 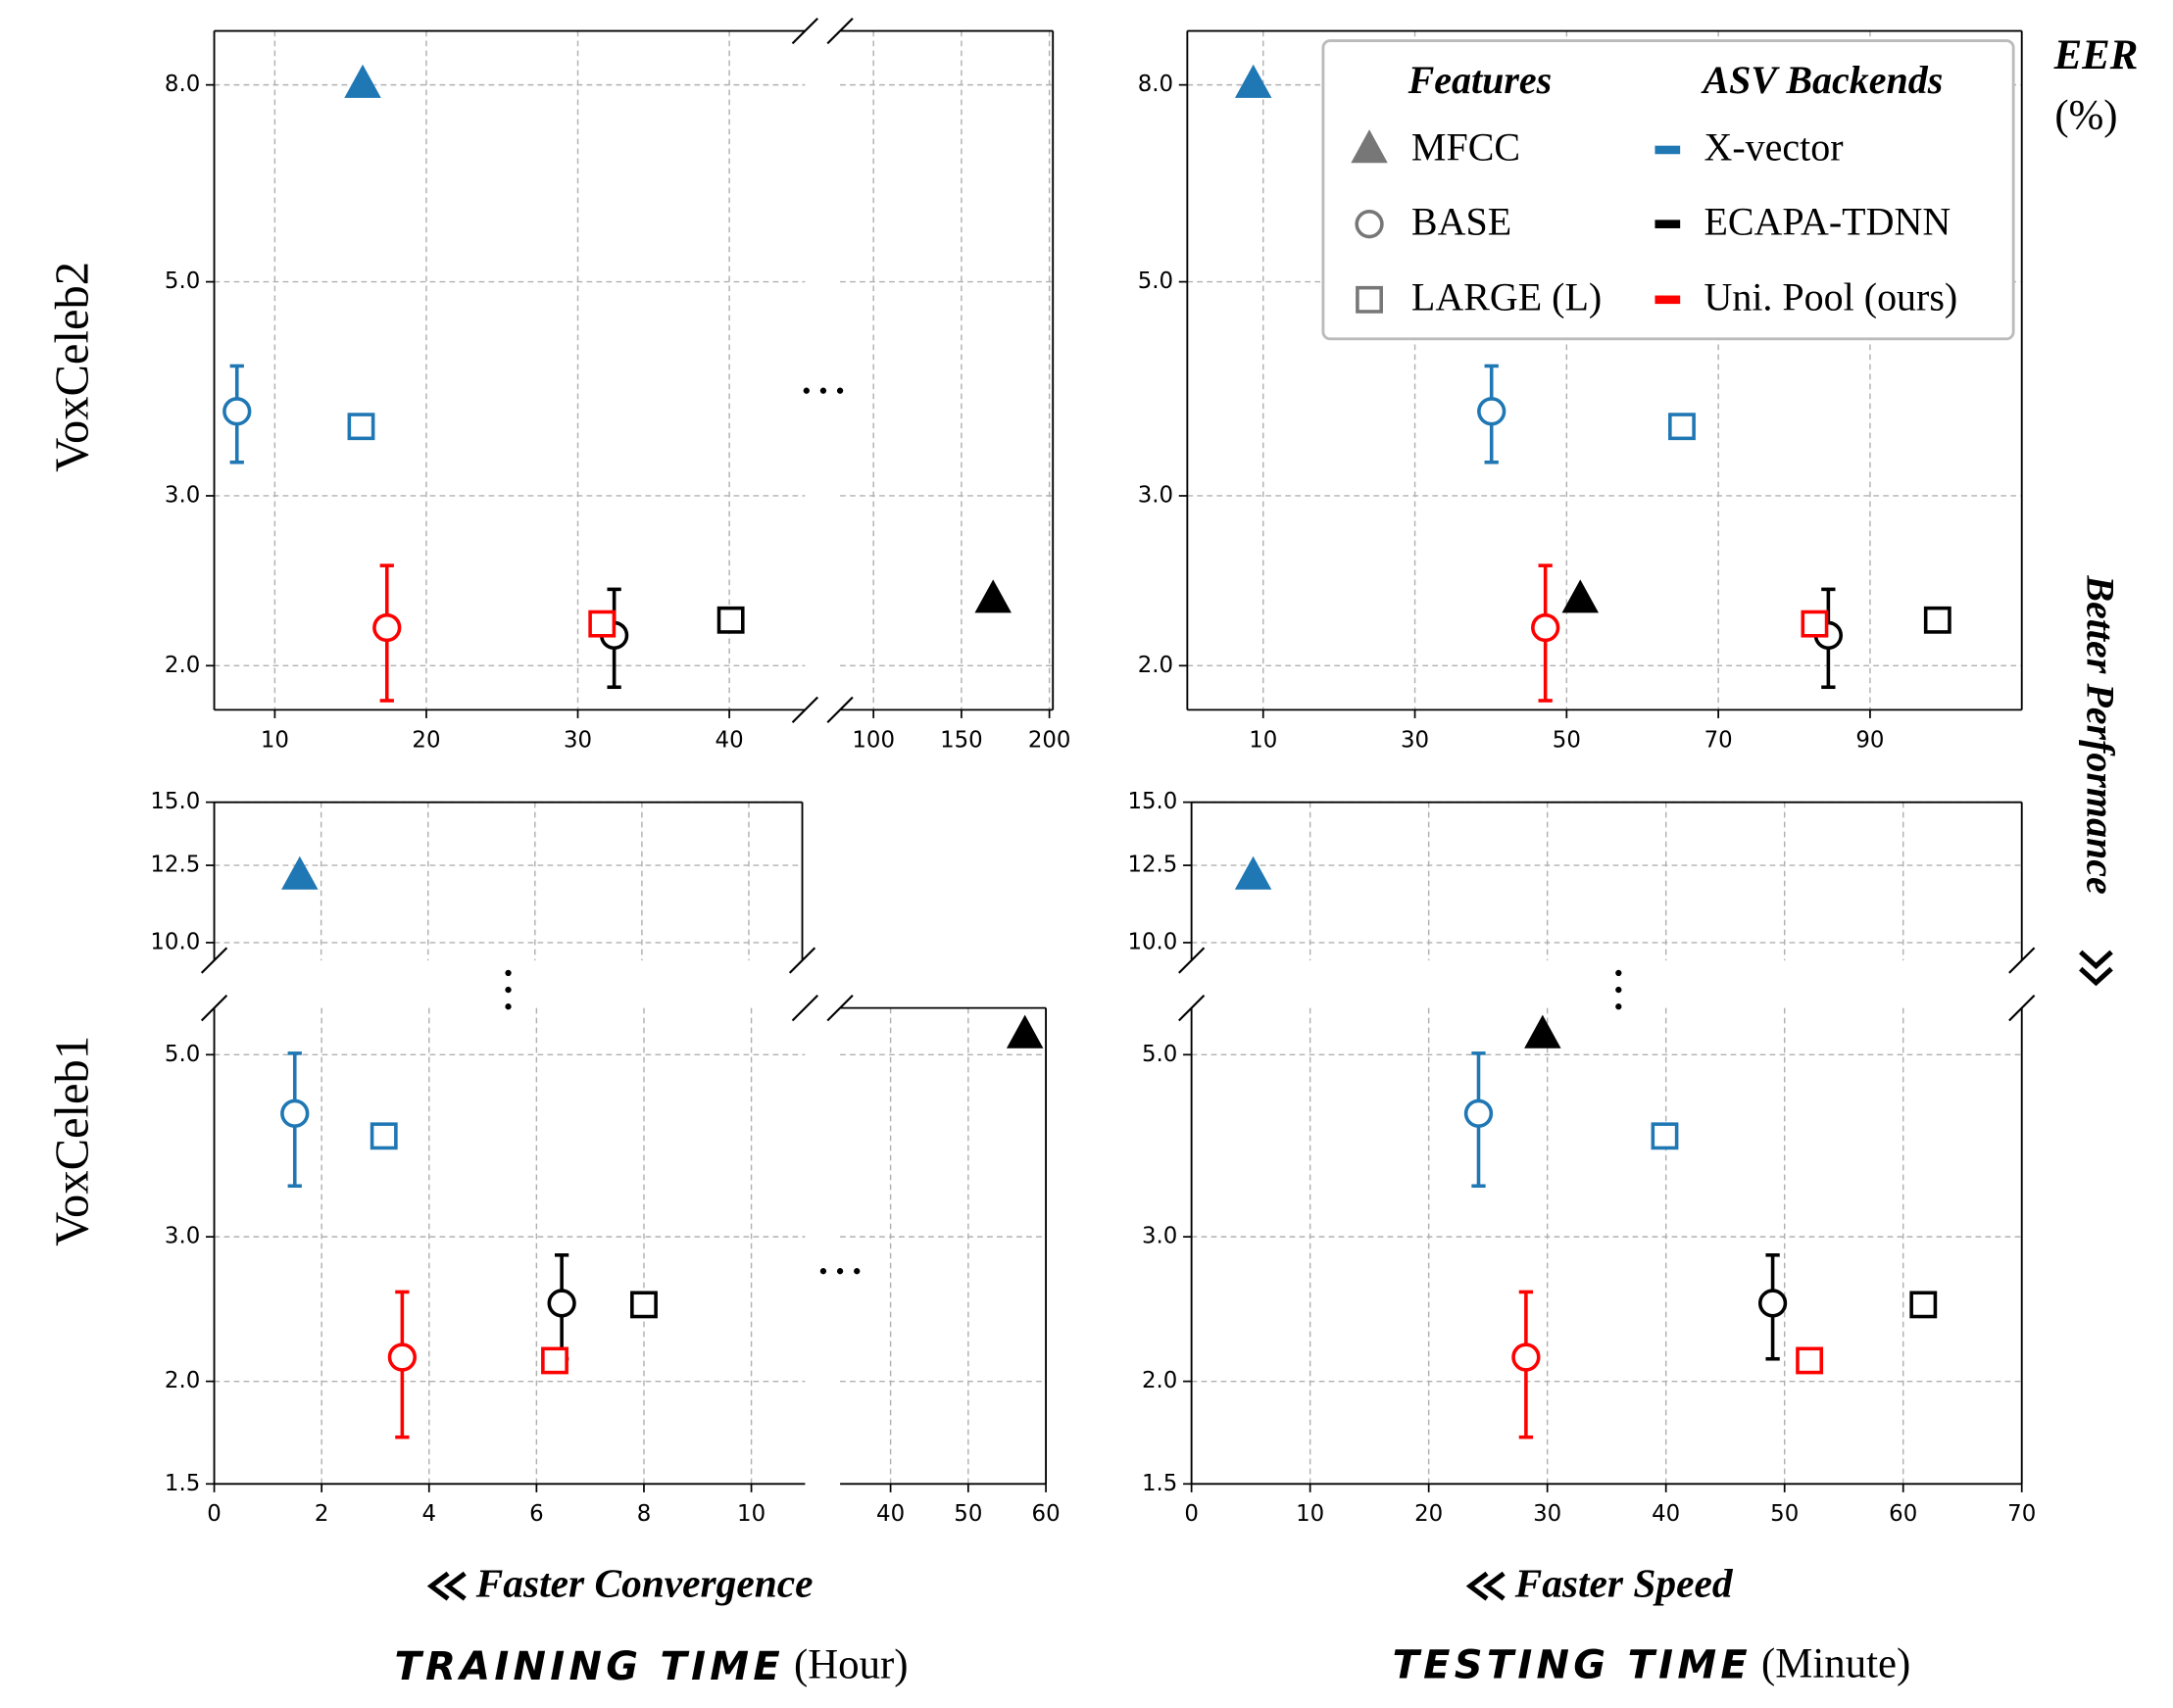 I want to click on y-tick-label: 15.0, so click(x=1152, y=801).